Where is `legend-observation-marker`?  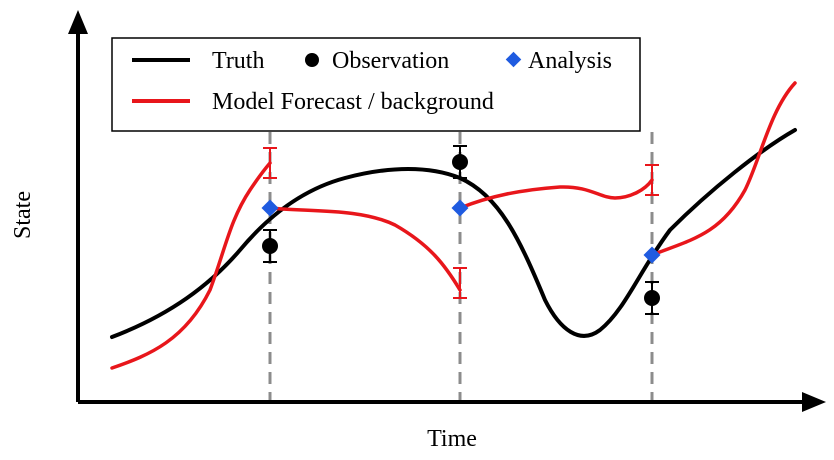
legend-observation-marker is located at coordinates (312, 60).